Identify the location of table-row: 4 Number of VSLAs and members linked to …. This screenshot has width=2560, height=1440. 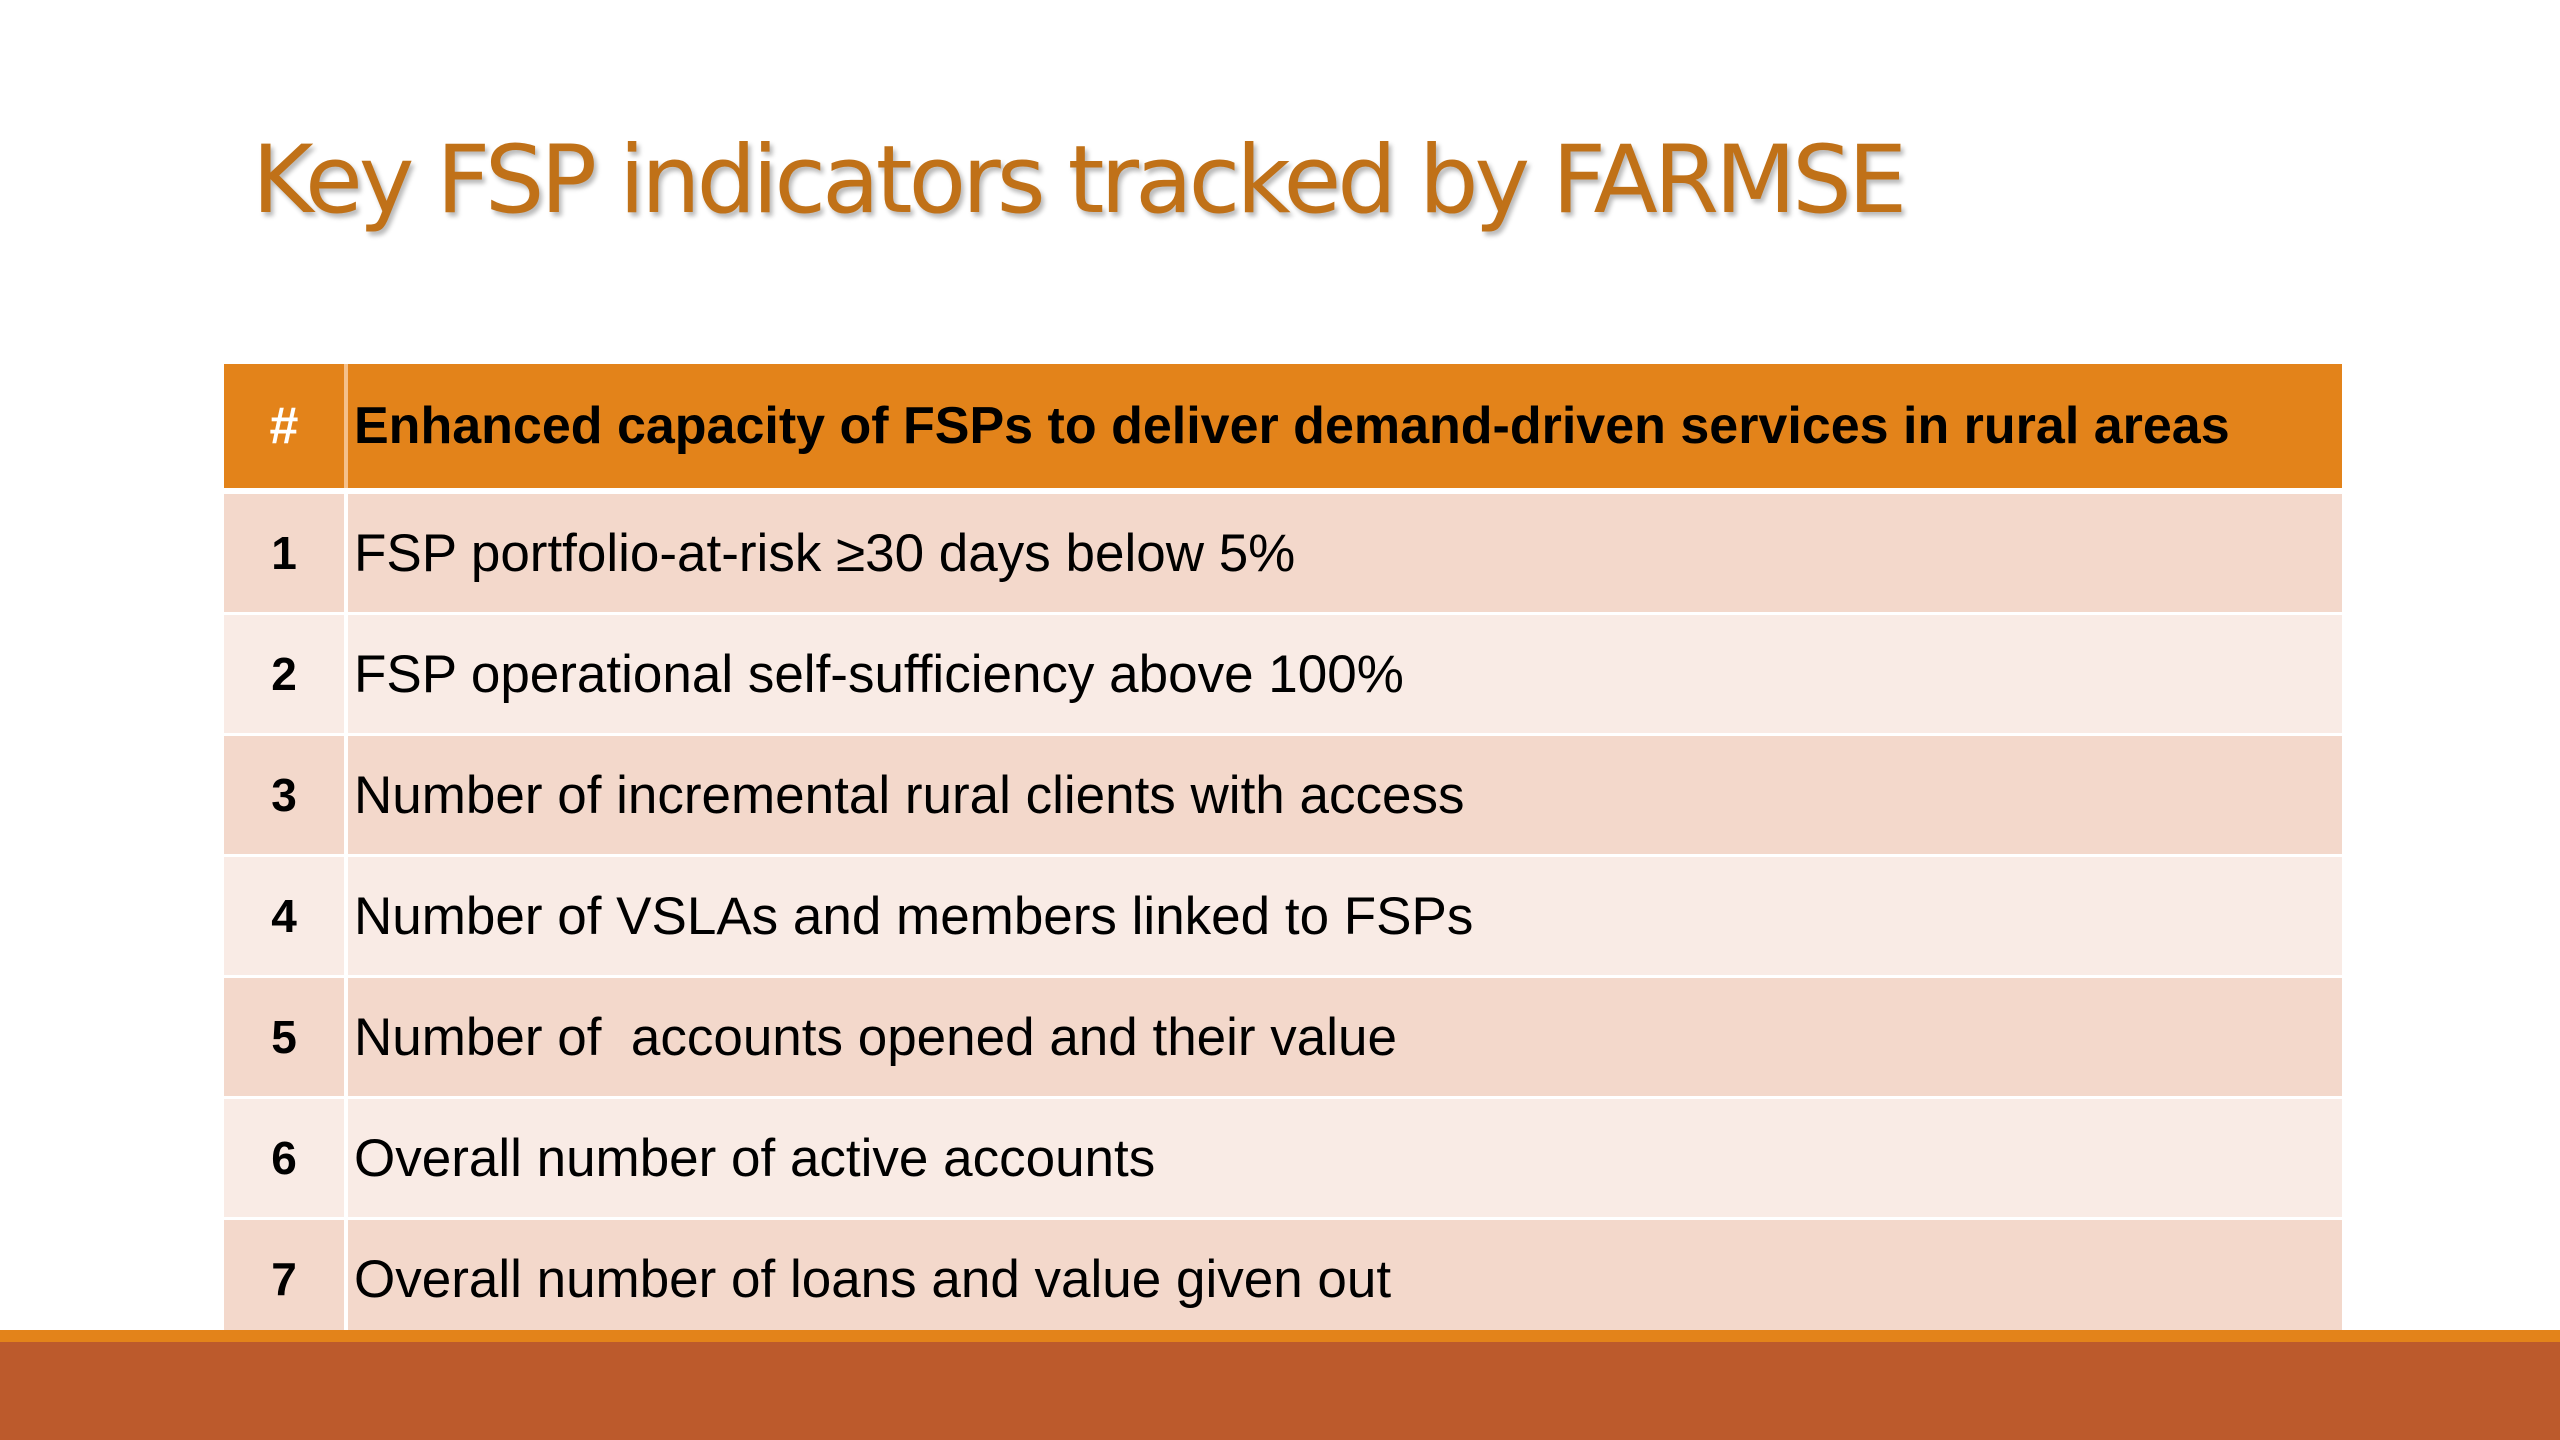
(1283, 916).